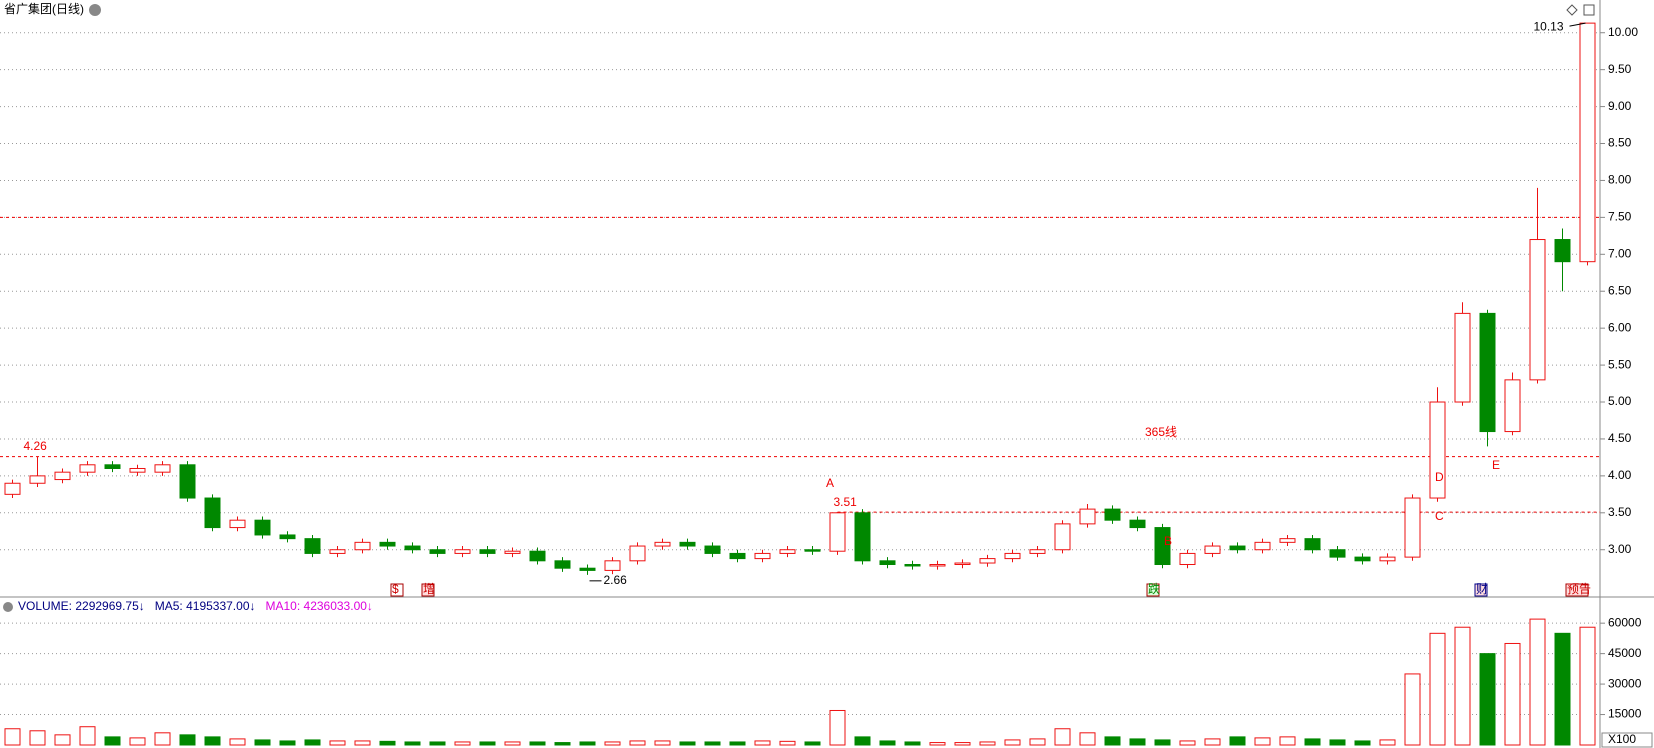  What do you see at coordinates (1496, 465) in the screenshot?
I see `annotation: E` at bounding box center [1496, 465].